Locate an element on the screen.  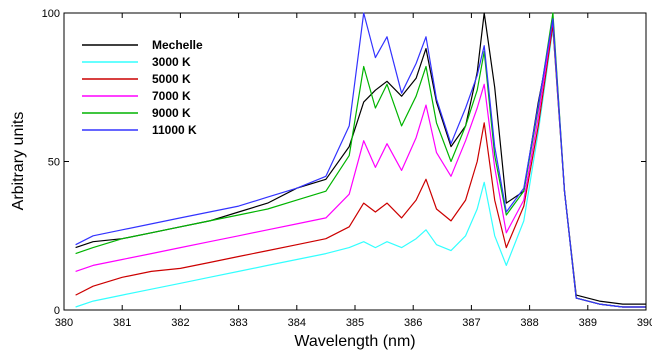
legend-label: 5000 K is located at coordinates (171, 79).